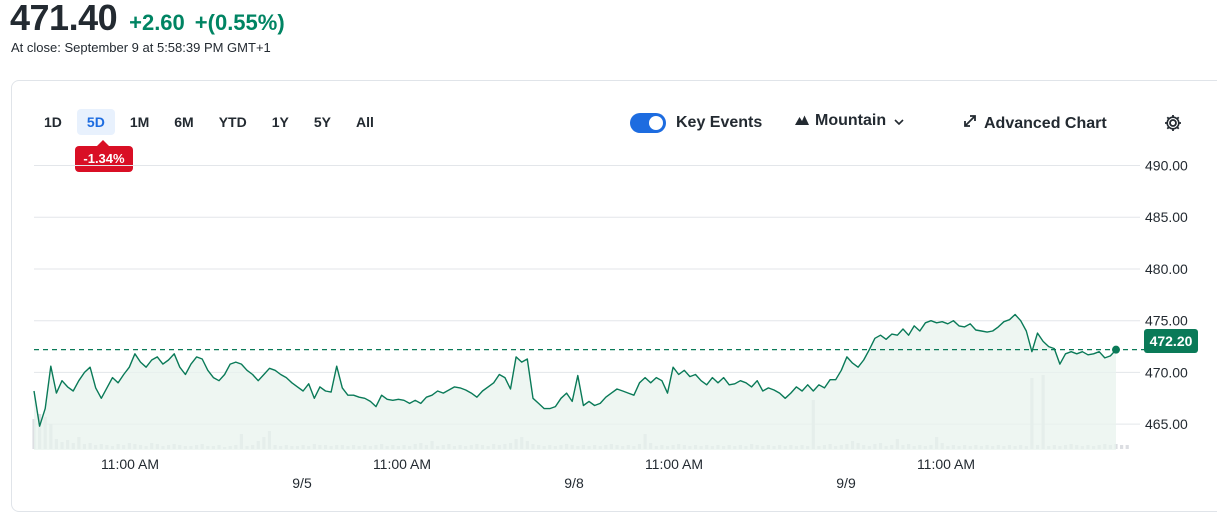  Describe the element at coordinates (1166, 166) in the screenshot. I see `y-tick-label: 490.00` at that location.